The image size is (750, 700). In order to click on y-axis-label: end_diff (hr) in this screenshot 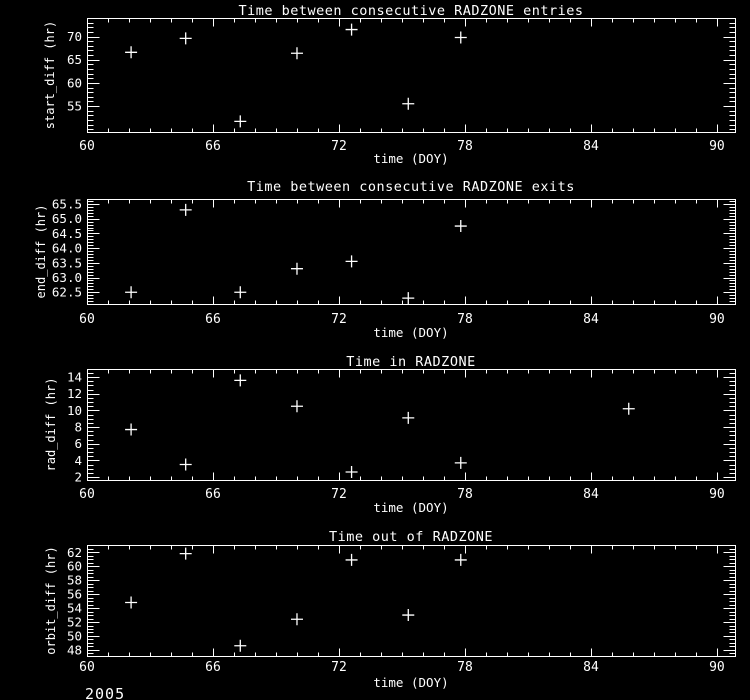, I will do `click(41, 252)`.